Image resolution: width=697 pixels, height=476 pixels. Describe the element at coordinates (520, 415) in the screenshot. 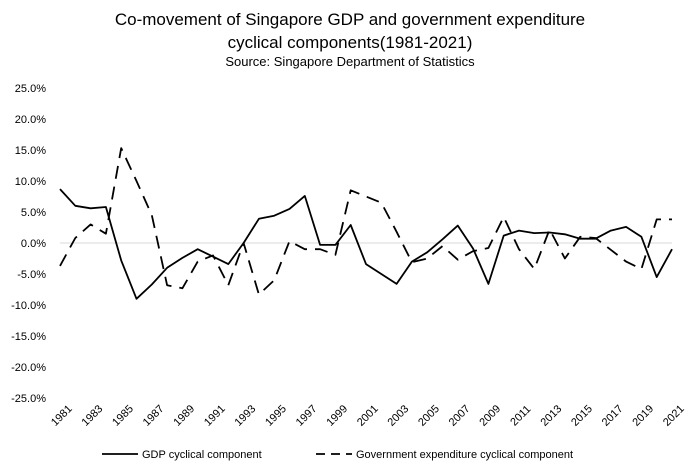

I see `x-tick-label: 2011` at that location.